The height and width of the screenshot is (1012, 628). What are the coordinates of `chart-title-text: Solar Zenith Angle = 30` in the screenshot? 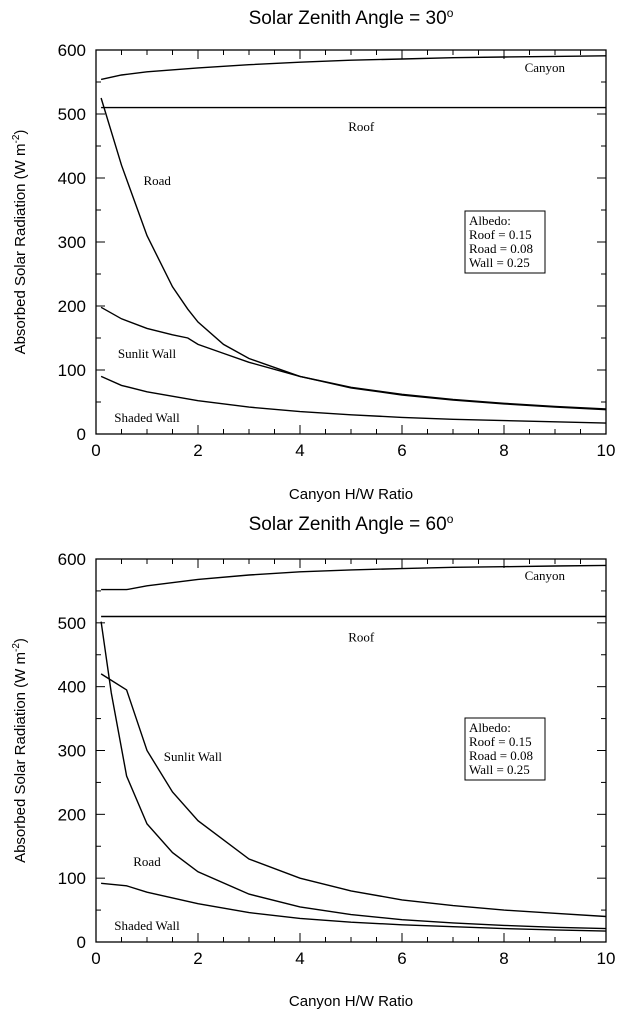 It's located at (348, 18).